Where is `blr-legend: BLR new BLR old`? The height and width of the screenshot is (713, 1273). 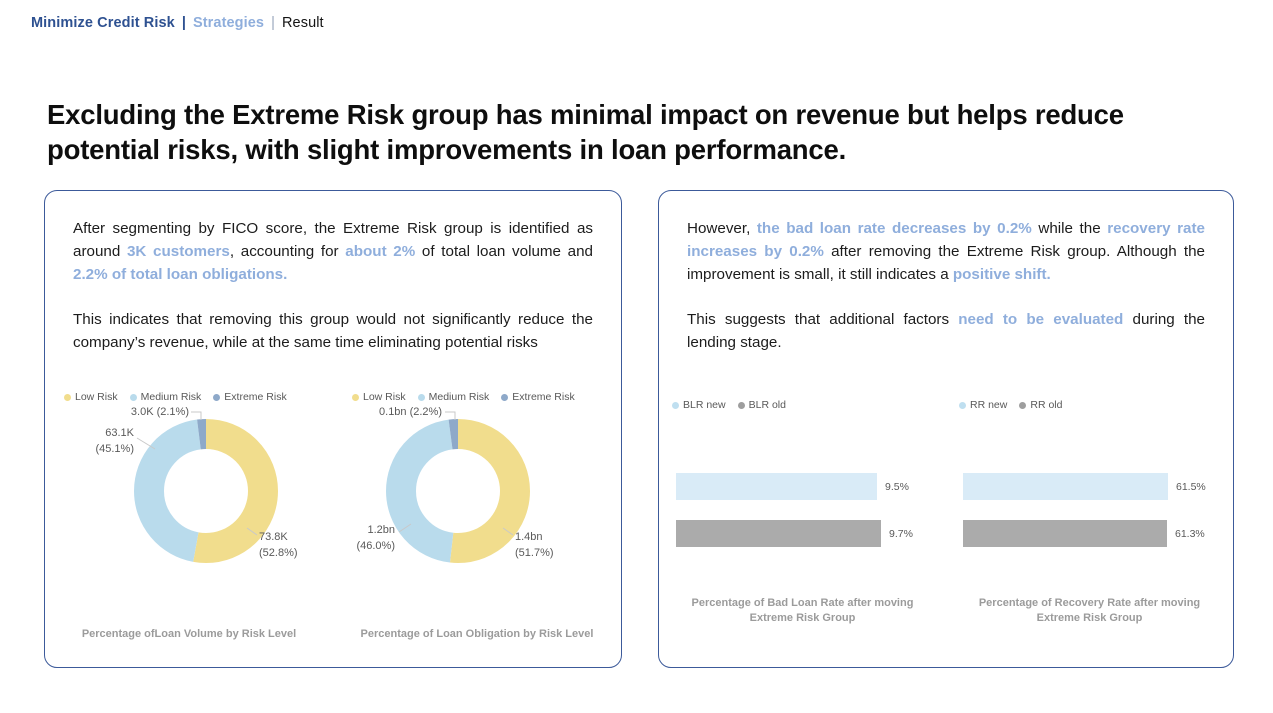
blr-legend: BLR new BLR old is located at coordinates (809, 405).